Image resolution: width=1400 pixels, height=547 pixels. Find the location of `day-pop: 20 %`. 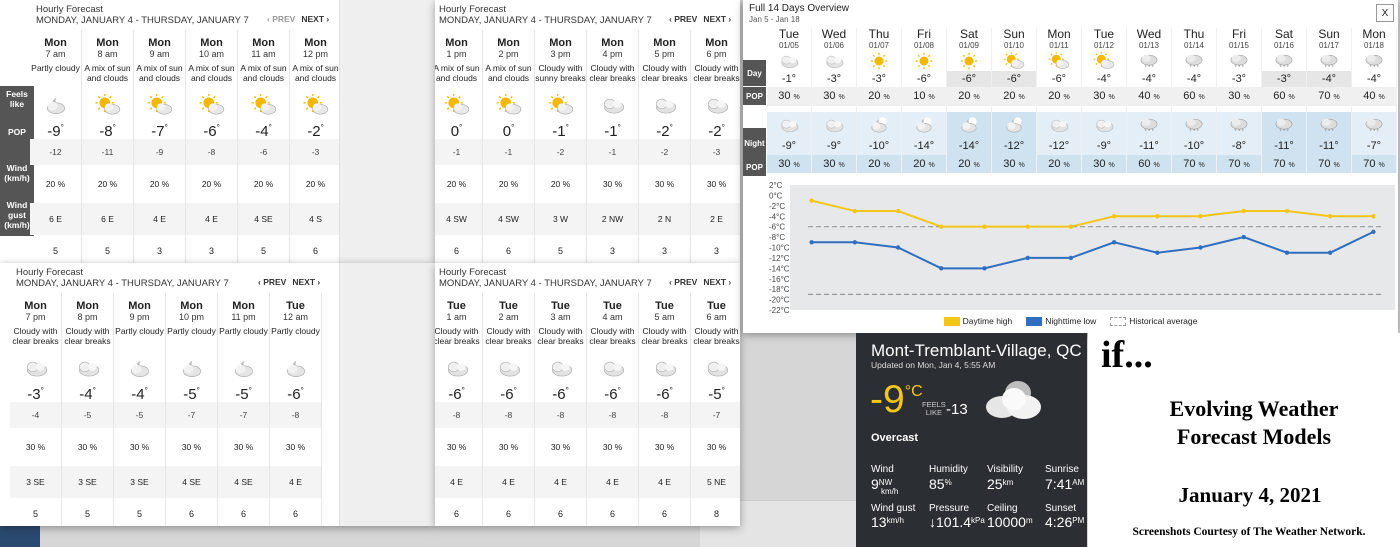

day-pop: 20 % is located at coordinates (1014, 96).